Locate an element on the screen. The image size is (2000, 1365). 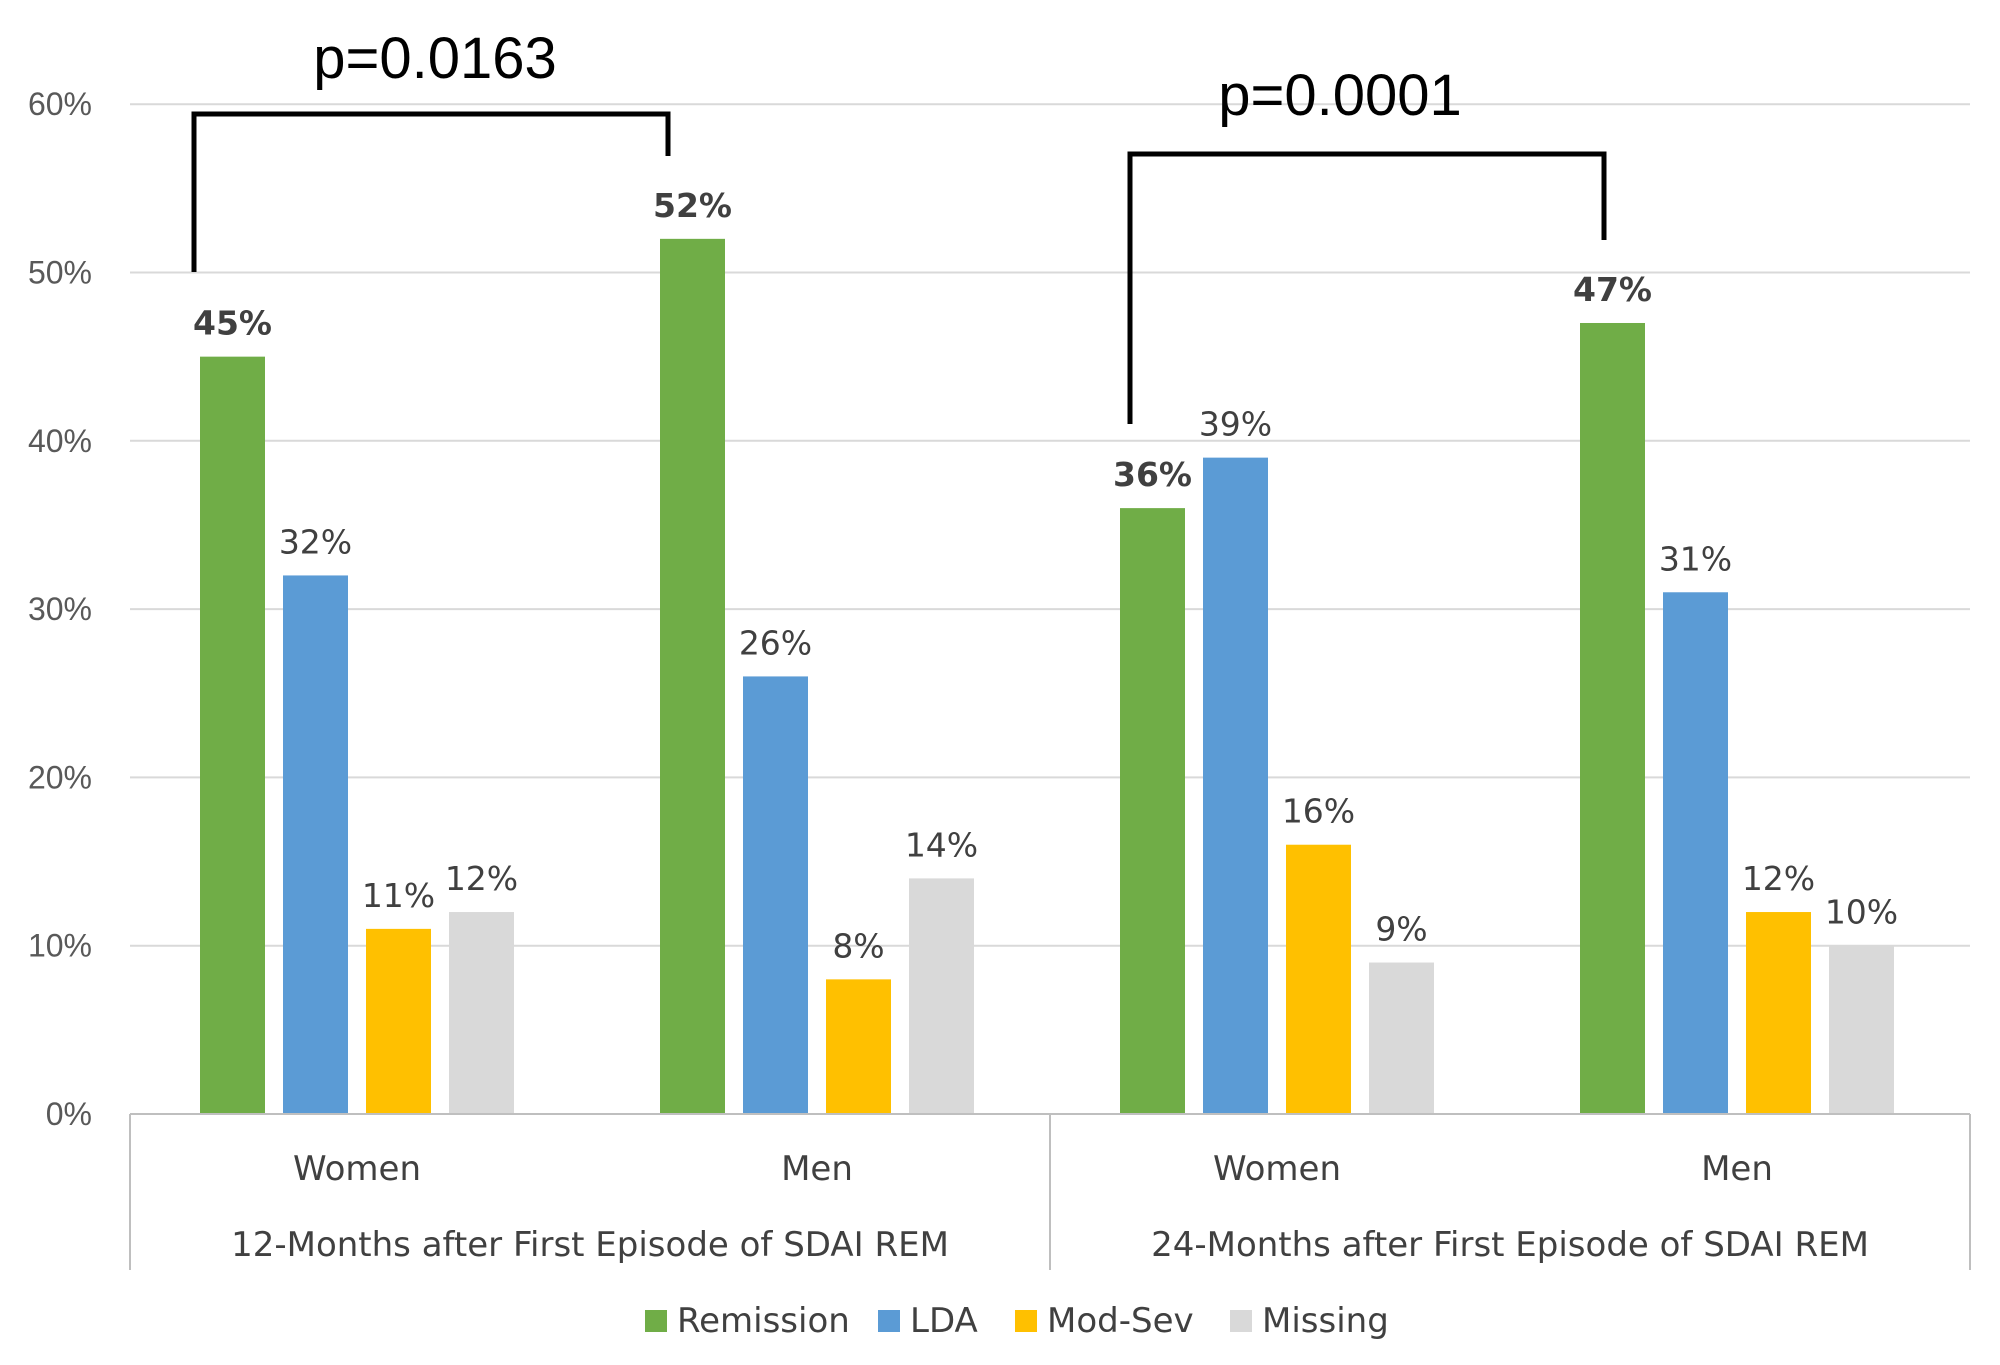
x-axis-frame is located at coordinates (1050, 1191).